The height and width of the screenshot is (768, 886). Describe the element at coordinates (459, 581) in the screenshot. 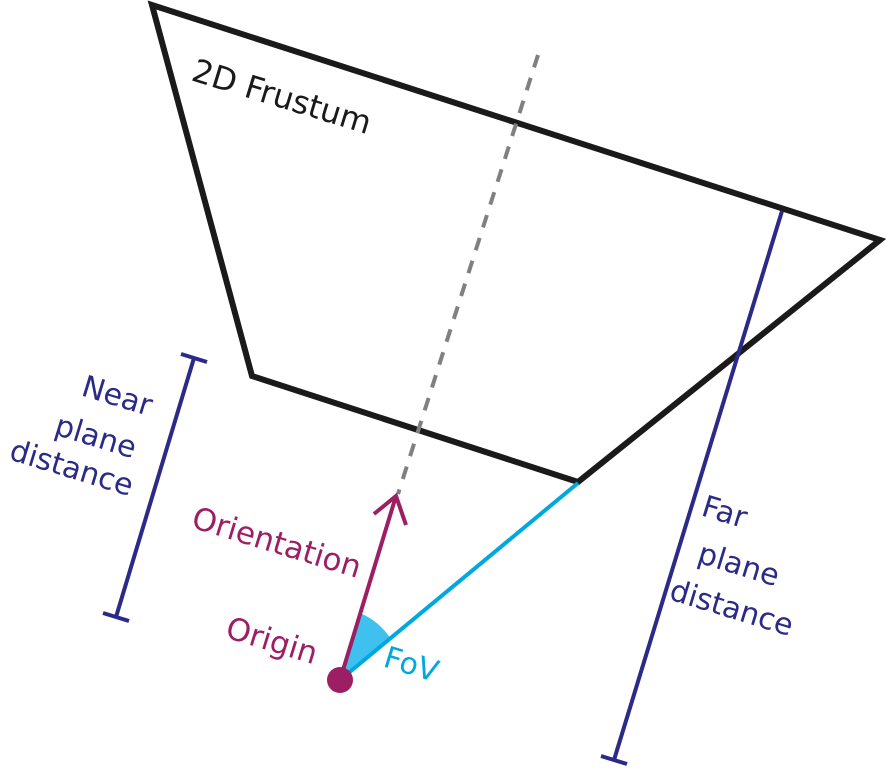

I see `fov-edge-line` at that location.